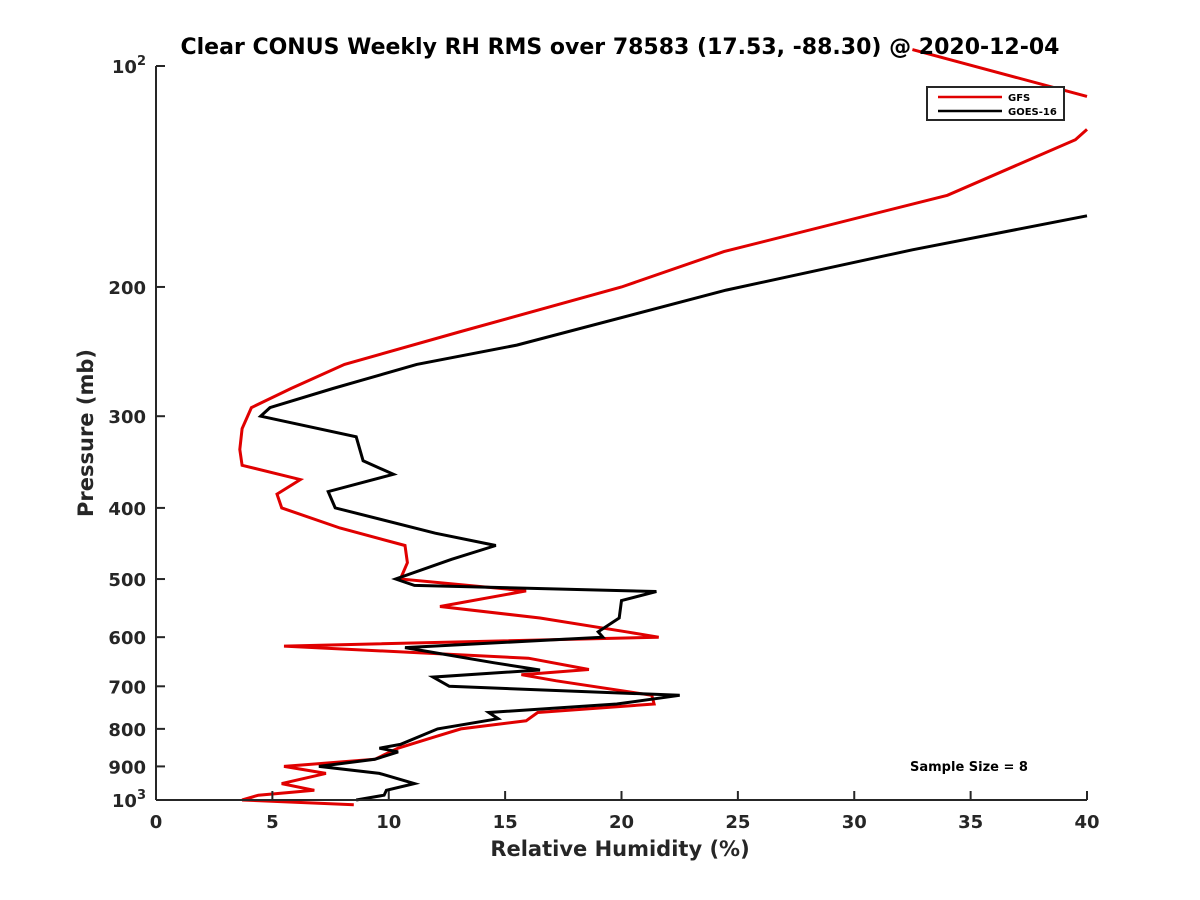 This screenshot has width=1200, height=900. What do you see at coordinates (127, 580) in the screenshot?
I see `y-tick-label: 500` at bounding box center [127, 580].